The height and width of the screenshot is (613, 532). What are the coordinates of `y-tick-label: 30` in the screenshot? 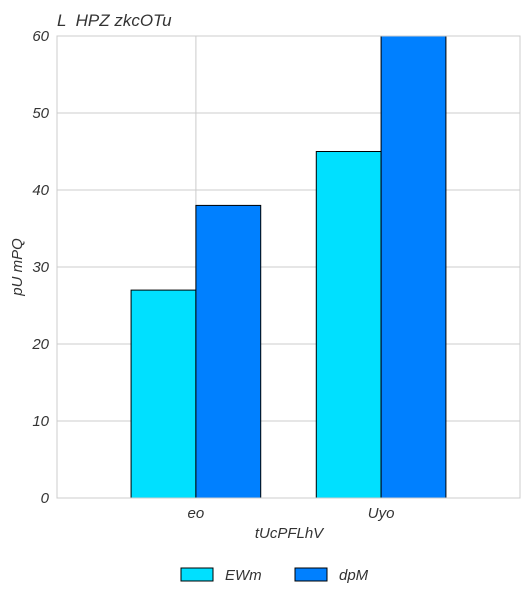 It's located at (40, 267).